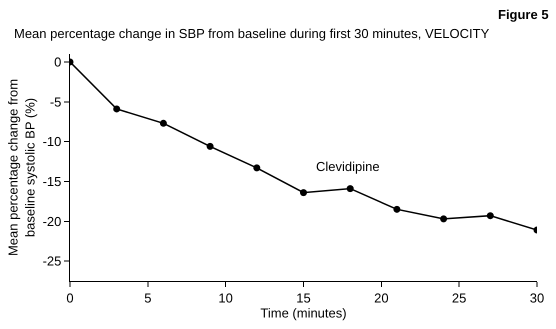 This screenshot has width=556, height=329. I want to click on y-tick-label: -15, so click(52, 181).